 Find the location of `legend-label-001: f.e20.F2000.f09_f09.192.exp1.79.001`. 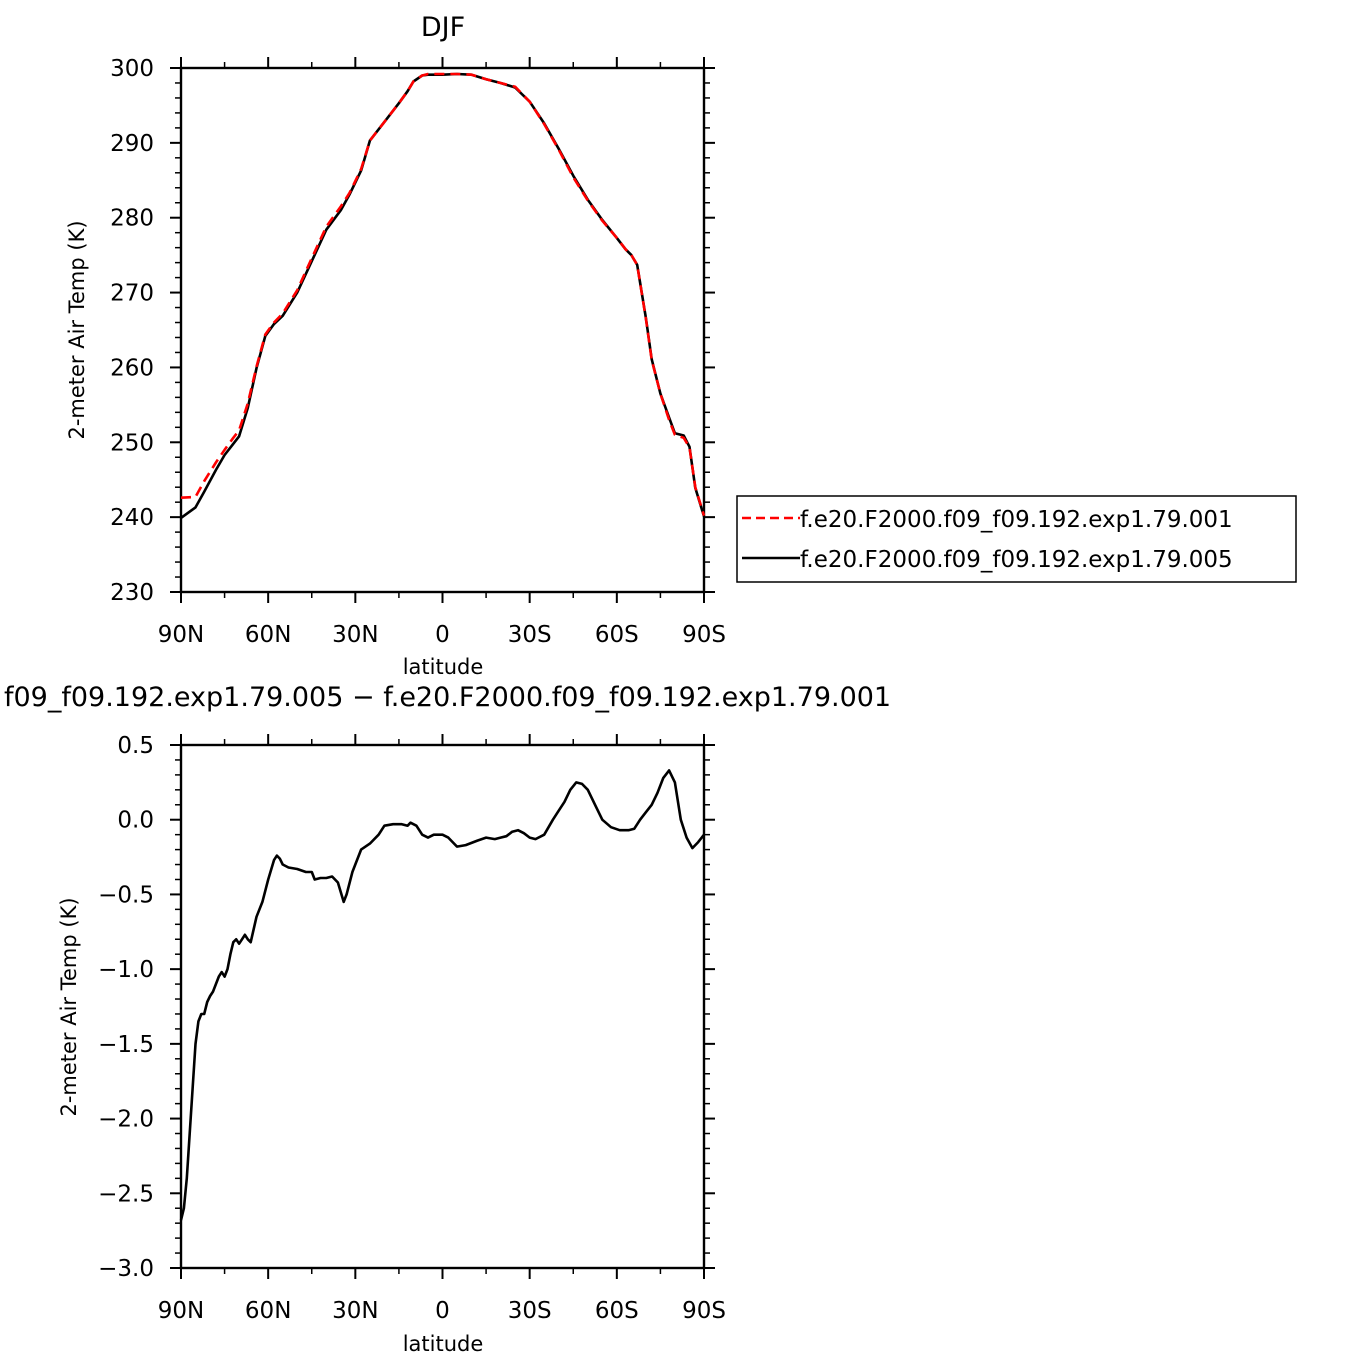

legend-label-001: f.e20.F2000.f09_f09.192.exp1.79.001 is located at coordinates (1016, 520).